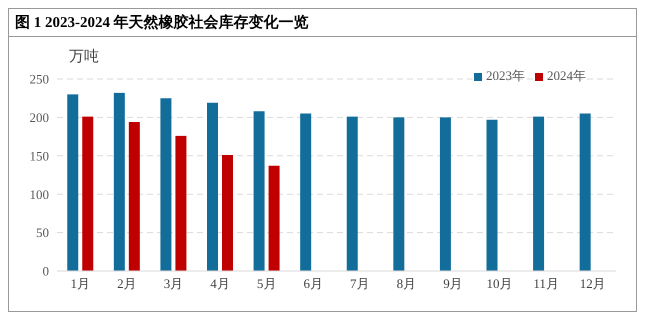 Image resolution: width=645 pixels, height=320 pixels. Describe the element at coordinates (360, 284) in the screenshot. I see `x-tick-label: 7月` at that location.